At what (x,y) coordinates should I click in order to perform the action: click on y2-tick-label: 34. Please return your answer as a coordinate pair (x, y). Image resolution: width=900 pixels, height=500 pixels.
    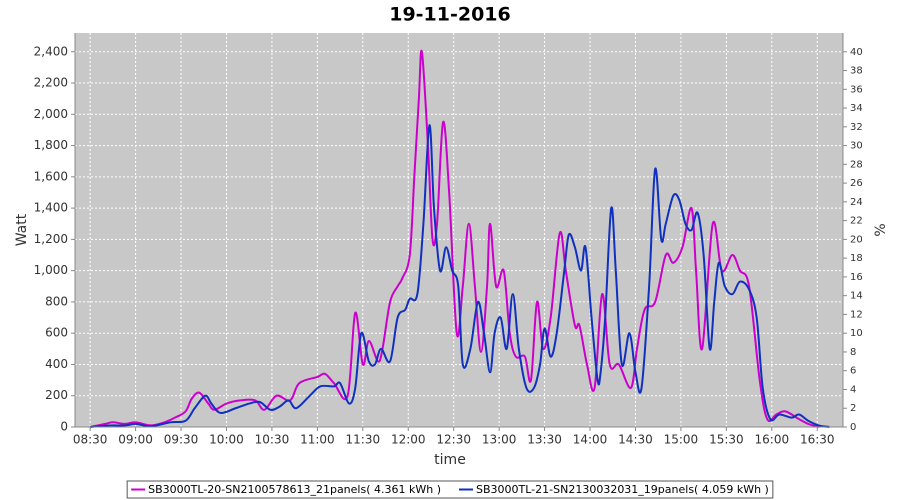
    Looking at the image, I should click on (856, 108).